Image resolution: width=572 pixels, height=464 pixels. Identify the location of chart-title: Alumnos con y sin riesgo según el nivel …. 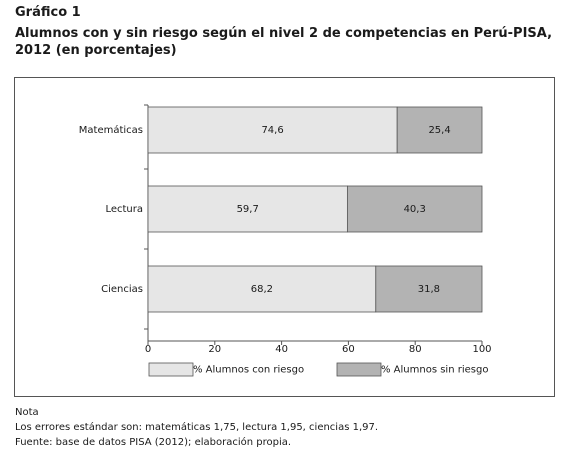
(284, 42).